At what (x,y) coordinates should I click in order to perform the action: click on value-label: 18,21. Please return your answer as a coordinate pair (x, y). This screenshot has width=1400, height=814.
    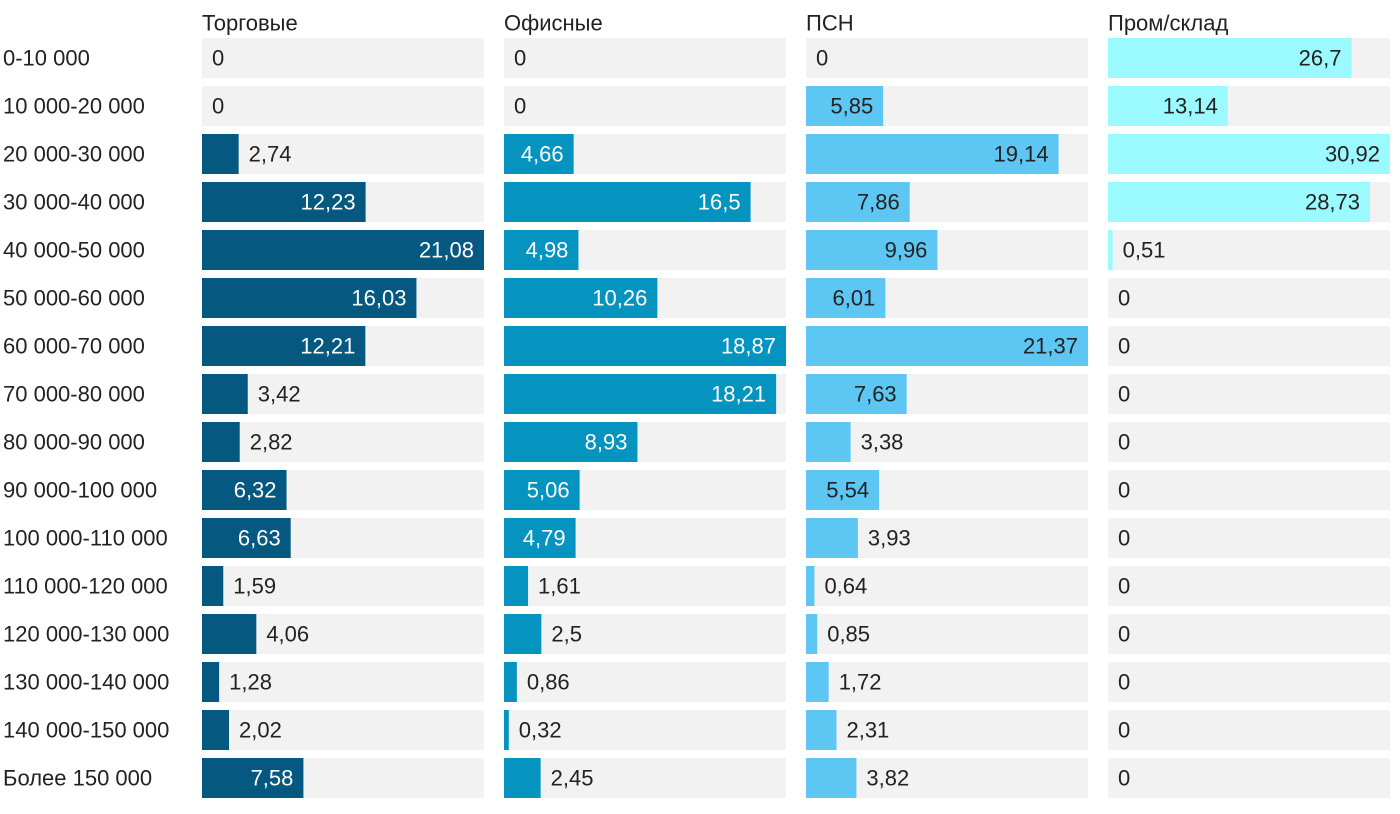
    Looking at the image, I should click on (738, 394).